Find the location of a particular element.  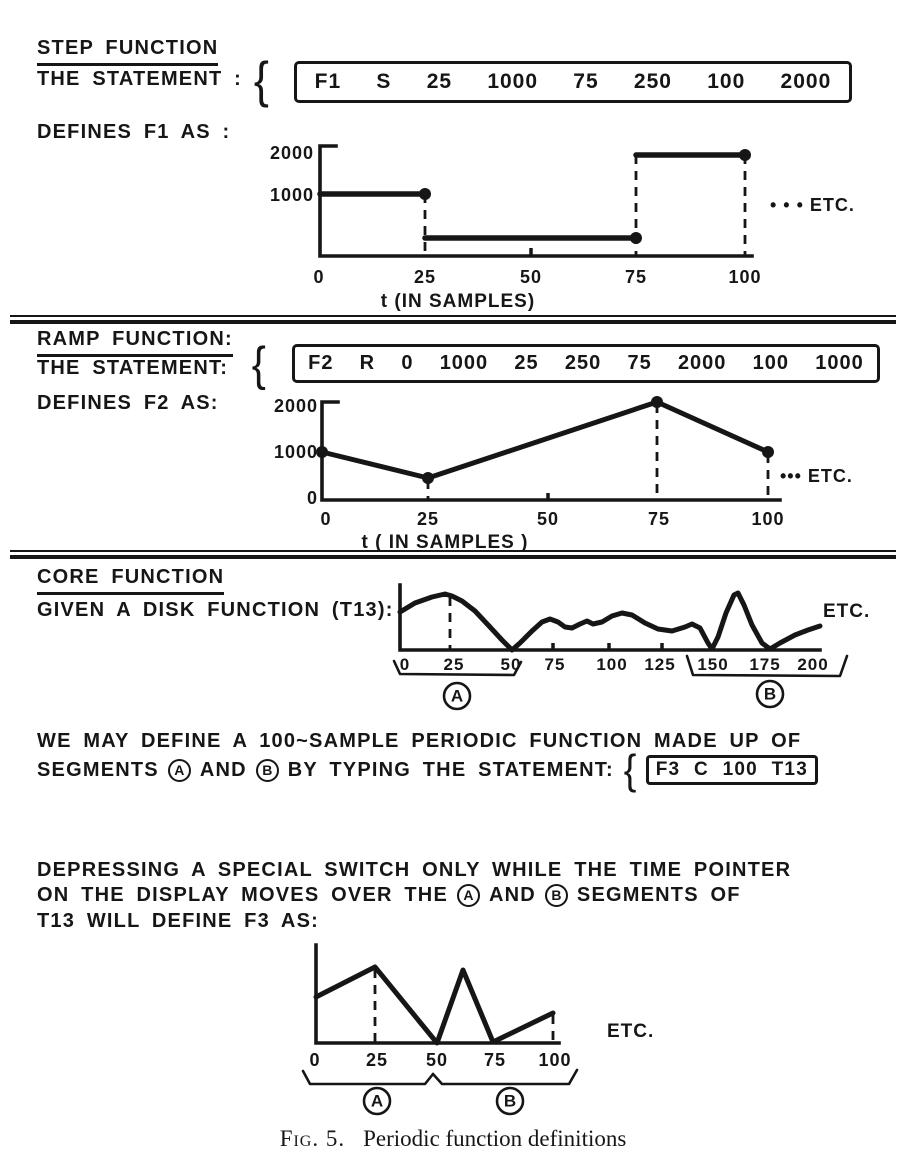

svg-text: 125 is located at coordinates (659, 664).